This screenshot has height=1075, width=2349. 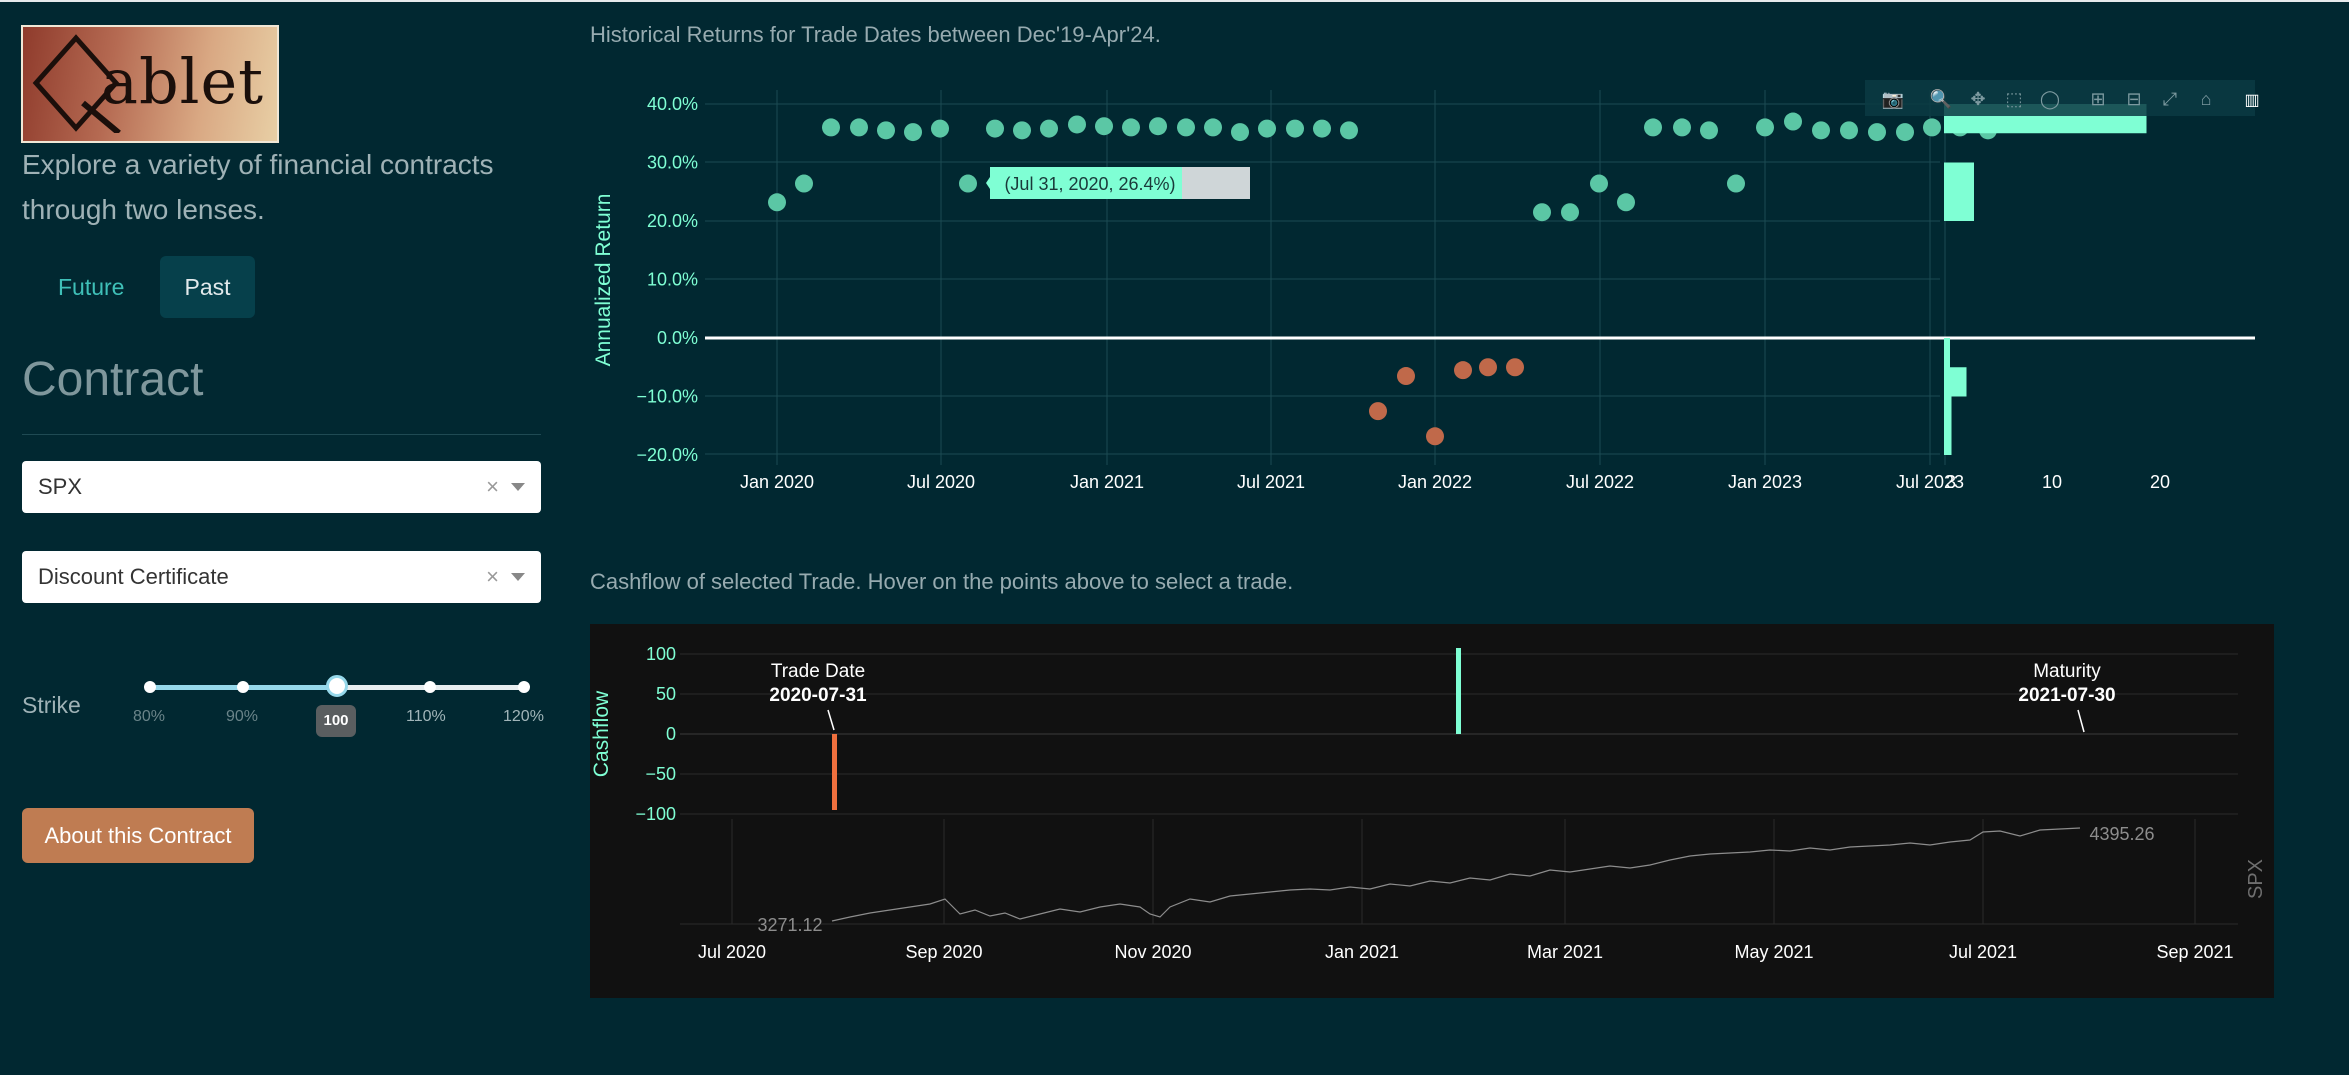 What do you see at coordinates (2097, 99) in the screenshot?
I see `zoom-in-icon: ⊞` at bounding box center [2097, 99].